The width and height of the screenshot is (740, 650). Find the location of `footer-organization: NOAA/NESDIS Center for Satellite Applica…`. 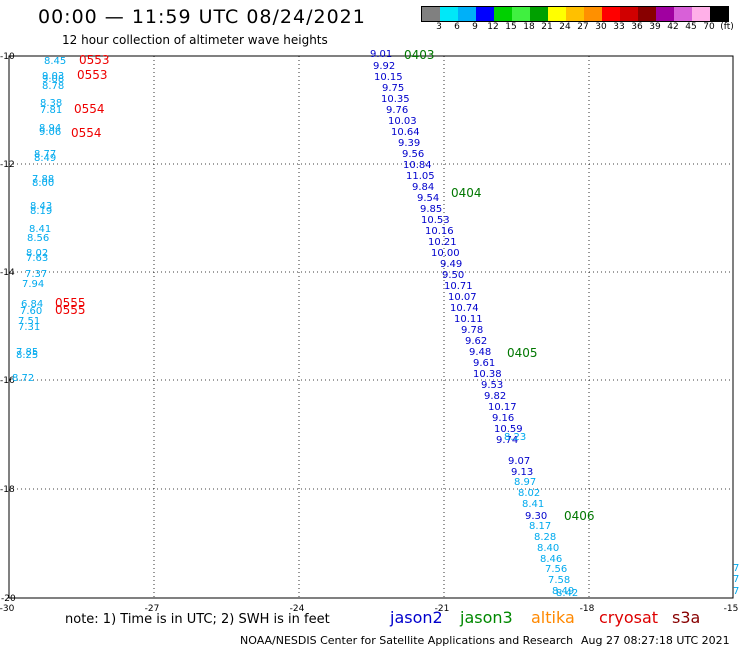

footer-organization: NOAA/NESDIS Center for Satellite Applica… is located at coordinates (407, 640).